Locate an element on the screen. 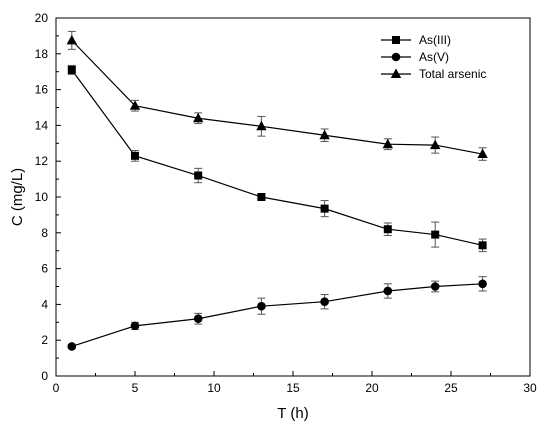 This screenshot has width=550, height=438. x-tick-label: 0 is located at coordinates (56, 388).